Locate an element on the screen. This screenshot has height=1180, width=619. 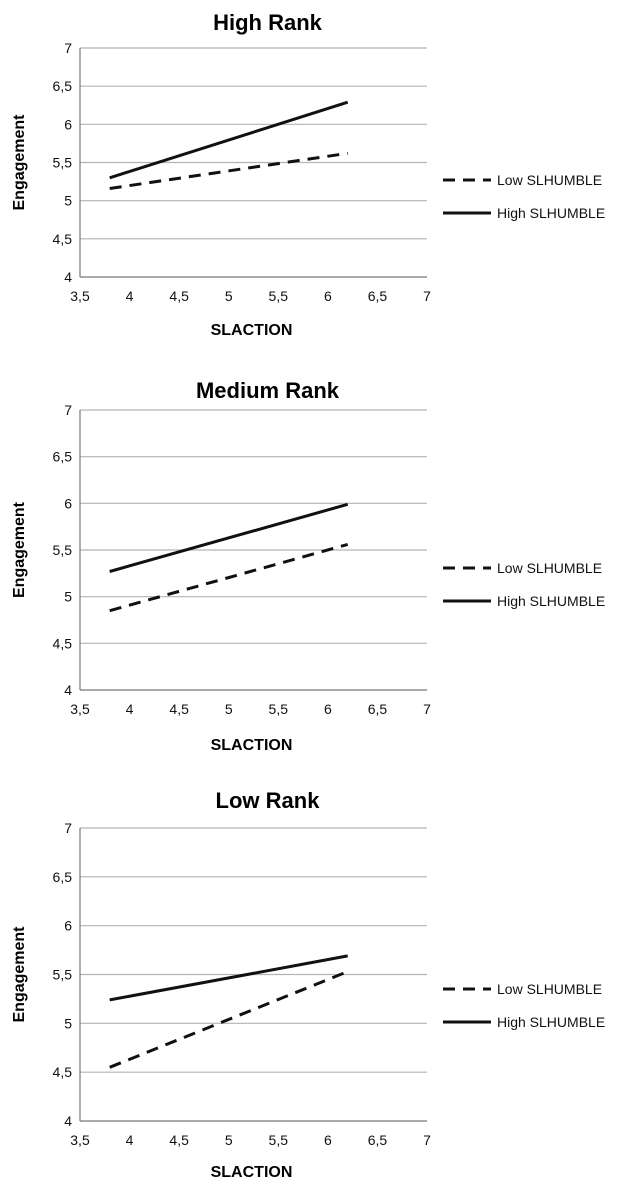
chart-title: Medium Rank is located at coordinates (268, 390).